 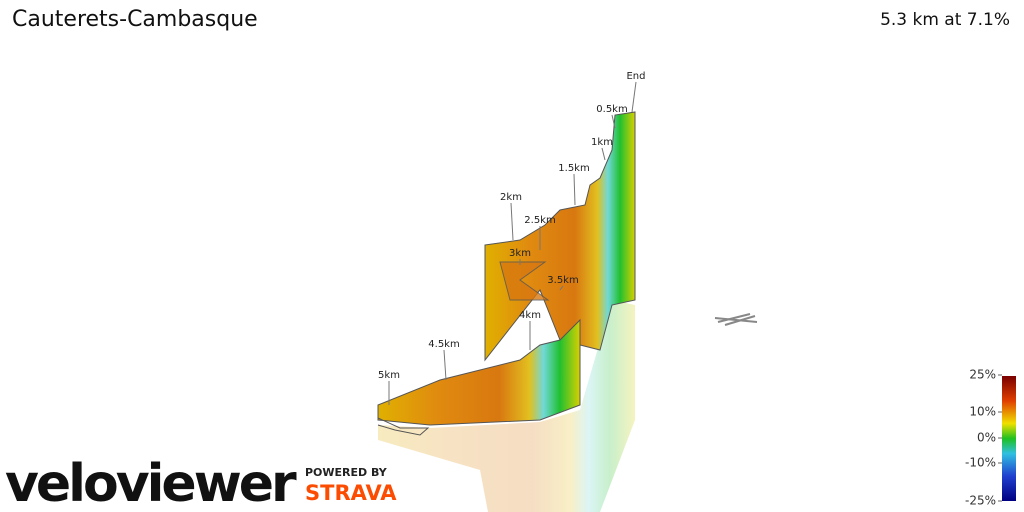 I want to click on colorbar-label: 10%, so click(x=982, y=412).